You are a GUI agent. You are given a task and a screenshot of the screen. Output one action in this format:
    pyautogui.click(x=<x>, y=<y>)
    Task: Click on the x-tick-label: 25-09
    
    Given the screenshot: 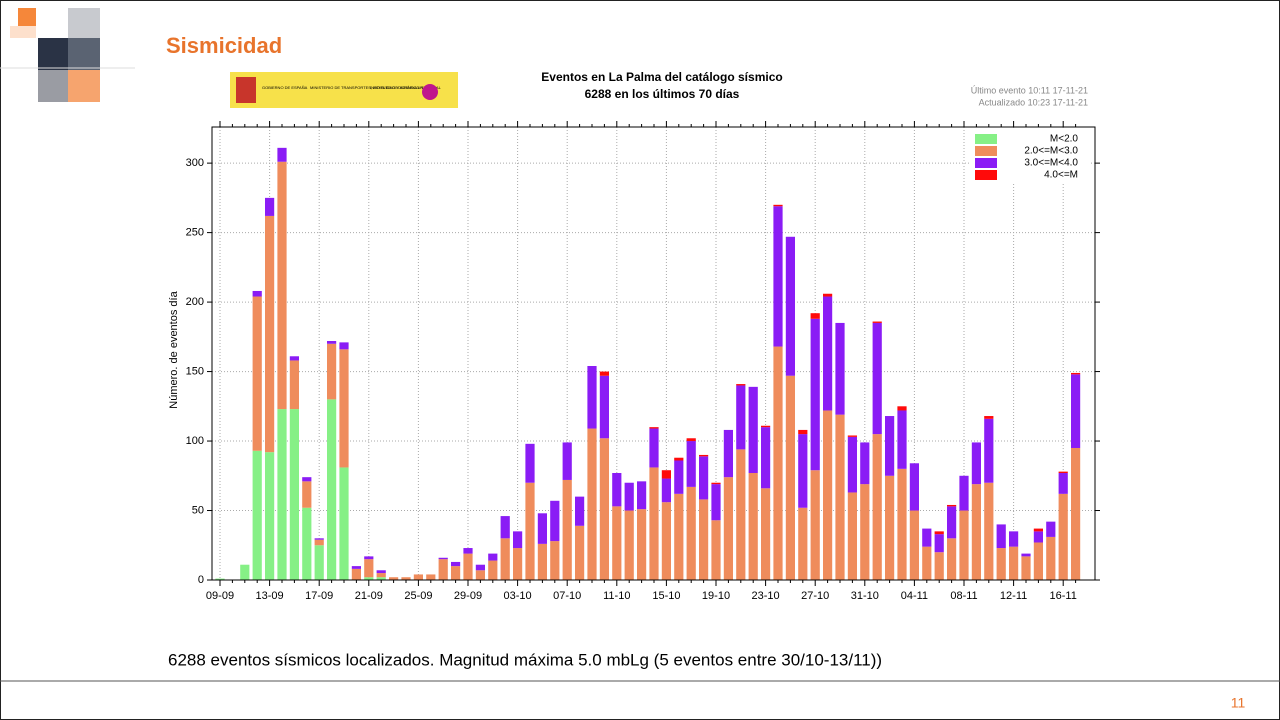 What is the action you would take?
    pyautogui.click(x=418, y=596)
    